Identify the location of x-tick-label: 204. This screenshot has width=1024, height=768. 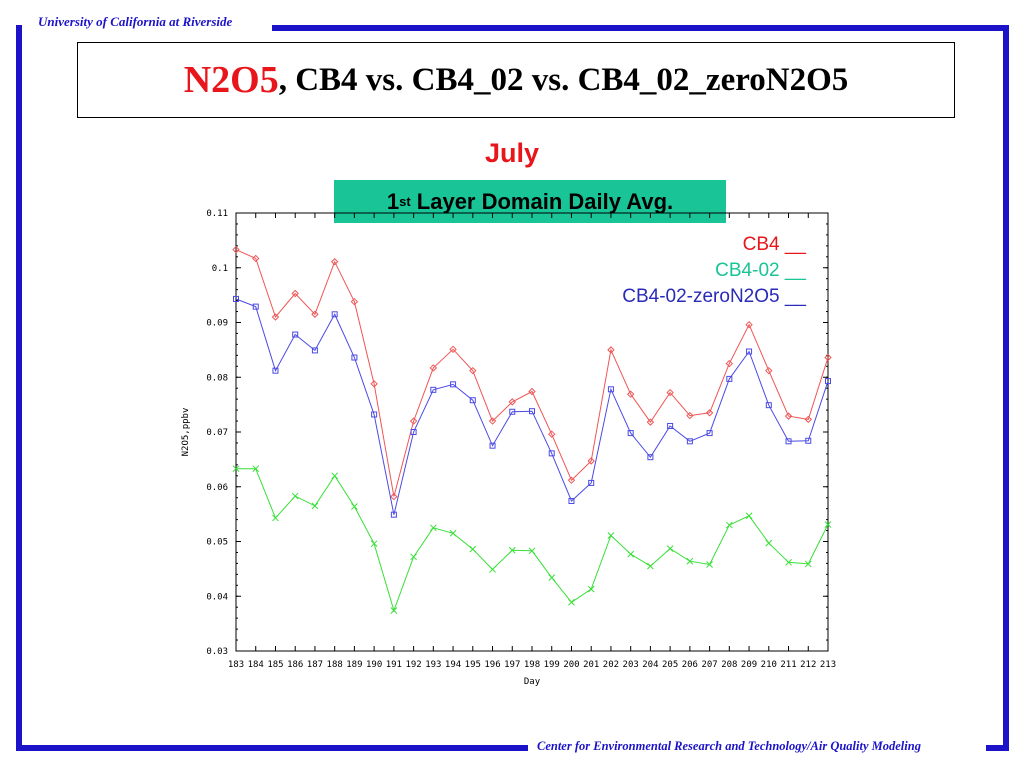
(650, 665).